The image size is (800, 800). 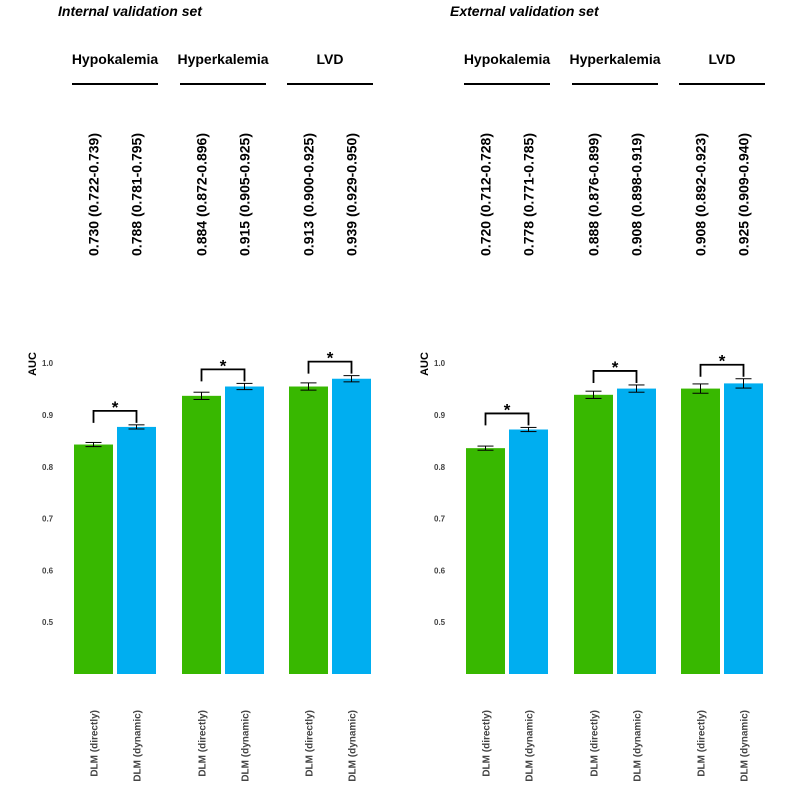 What do you see at coordinates (525, 11) in the screenshot?
I see `panel-title: External validation set` at bounding box center [525, 11].